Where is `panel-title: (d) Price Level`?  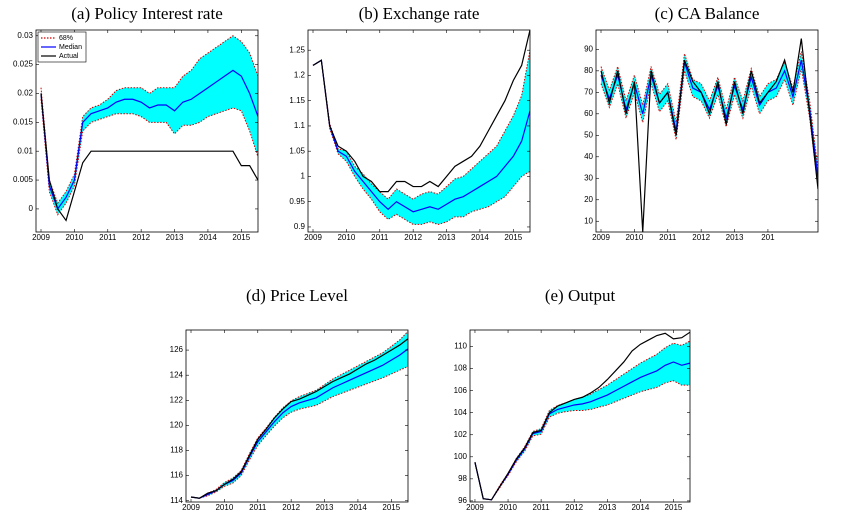
panel-title: (d) Price Level is located at coordinates (297, 295).